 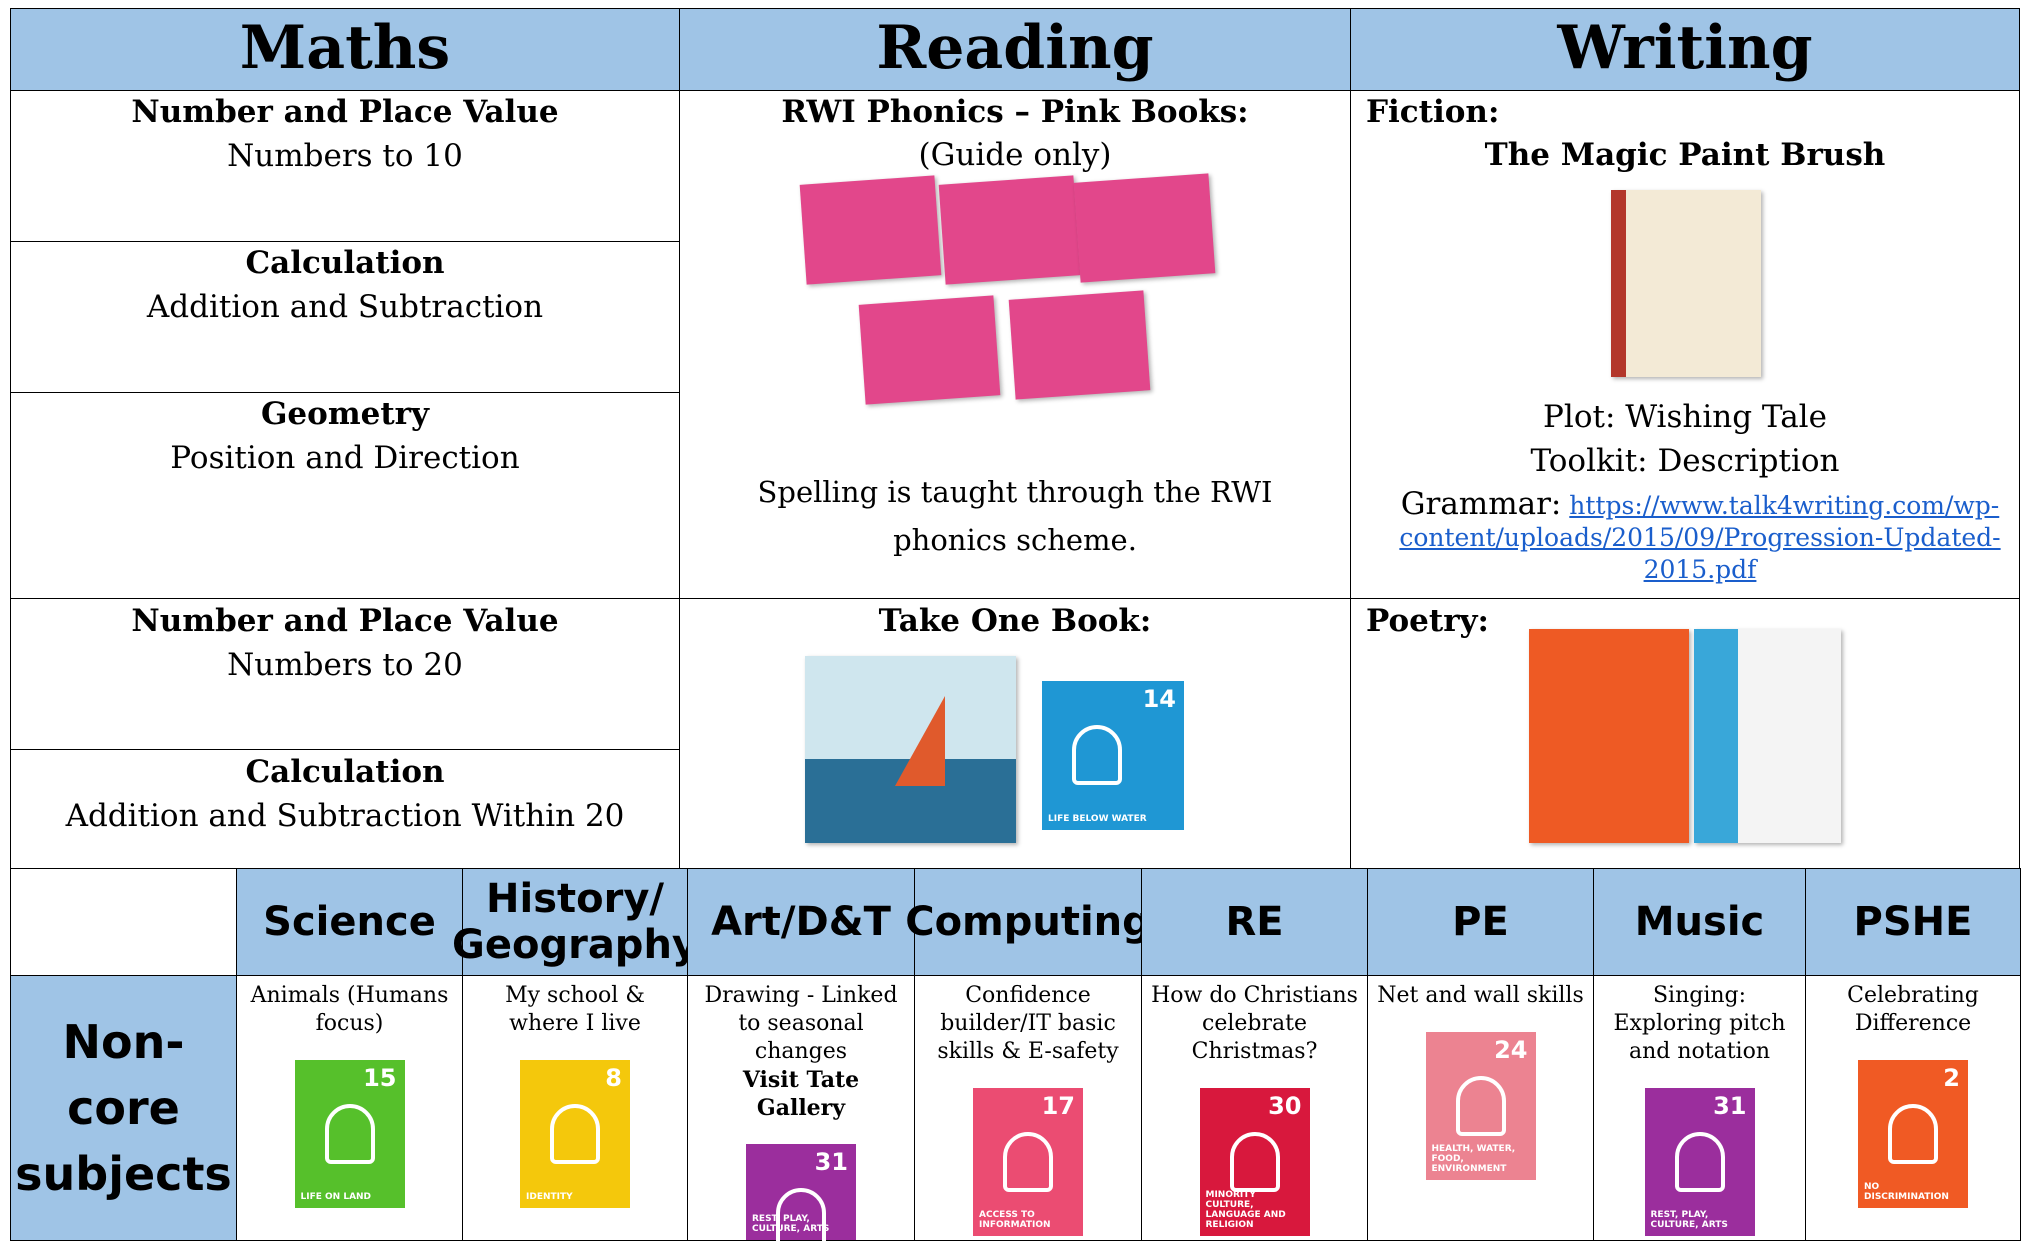 I want to click on maths-title: Geometry, so click(x=345, y=414).